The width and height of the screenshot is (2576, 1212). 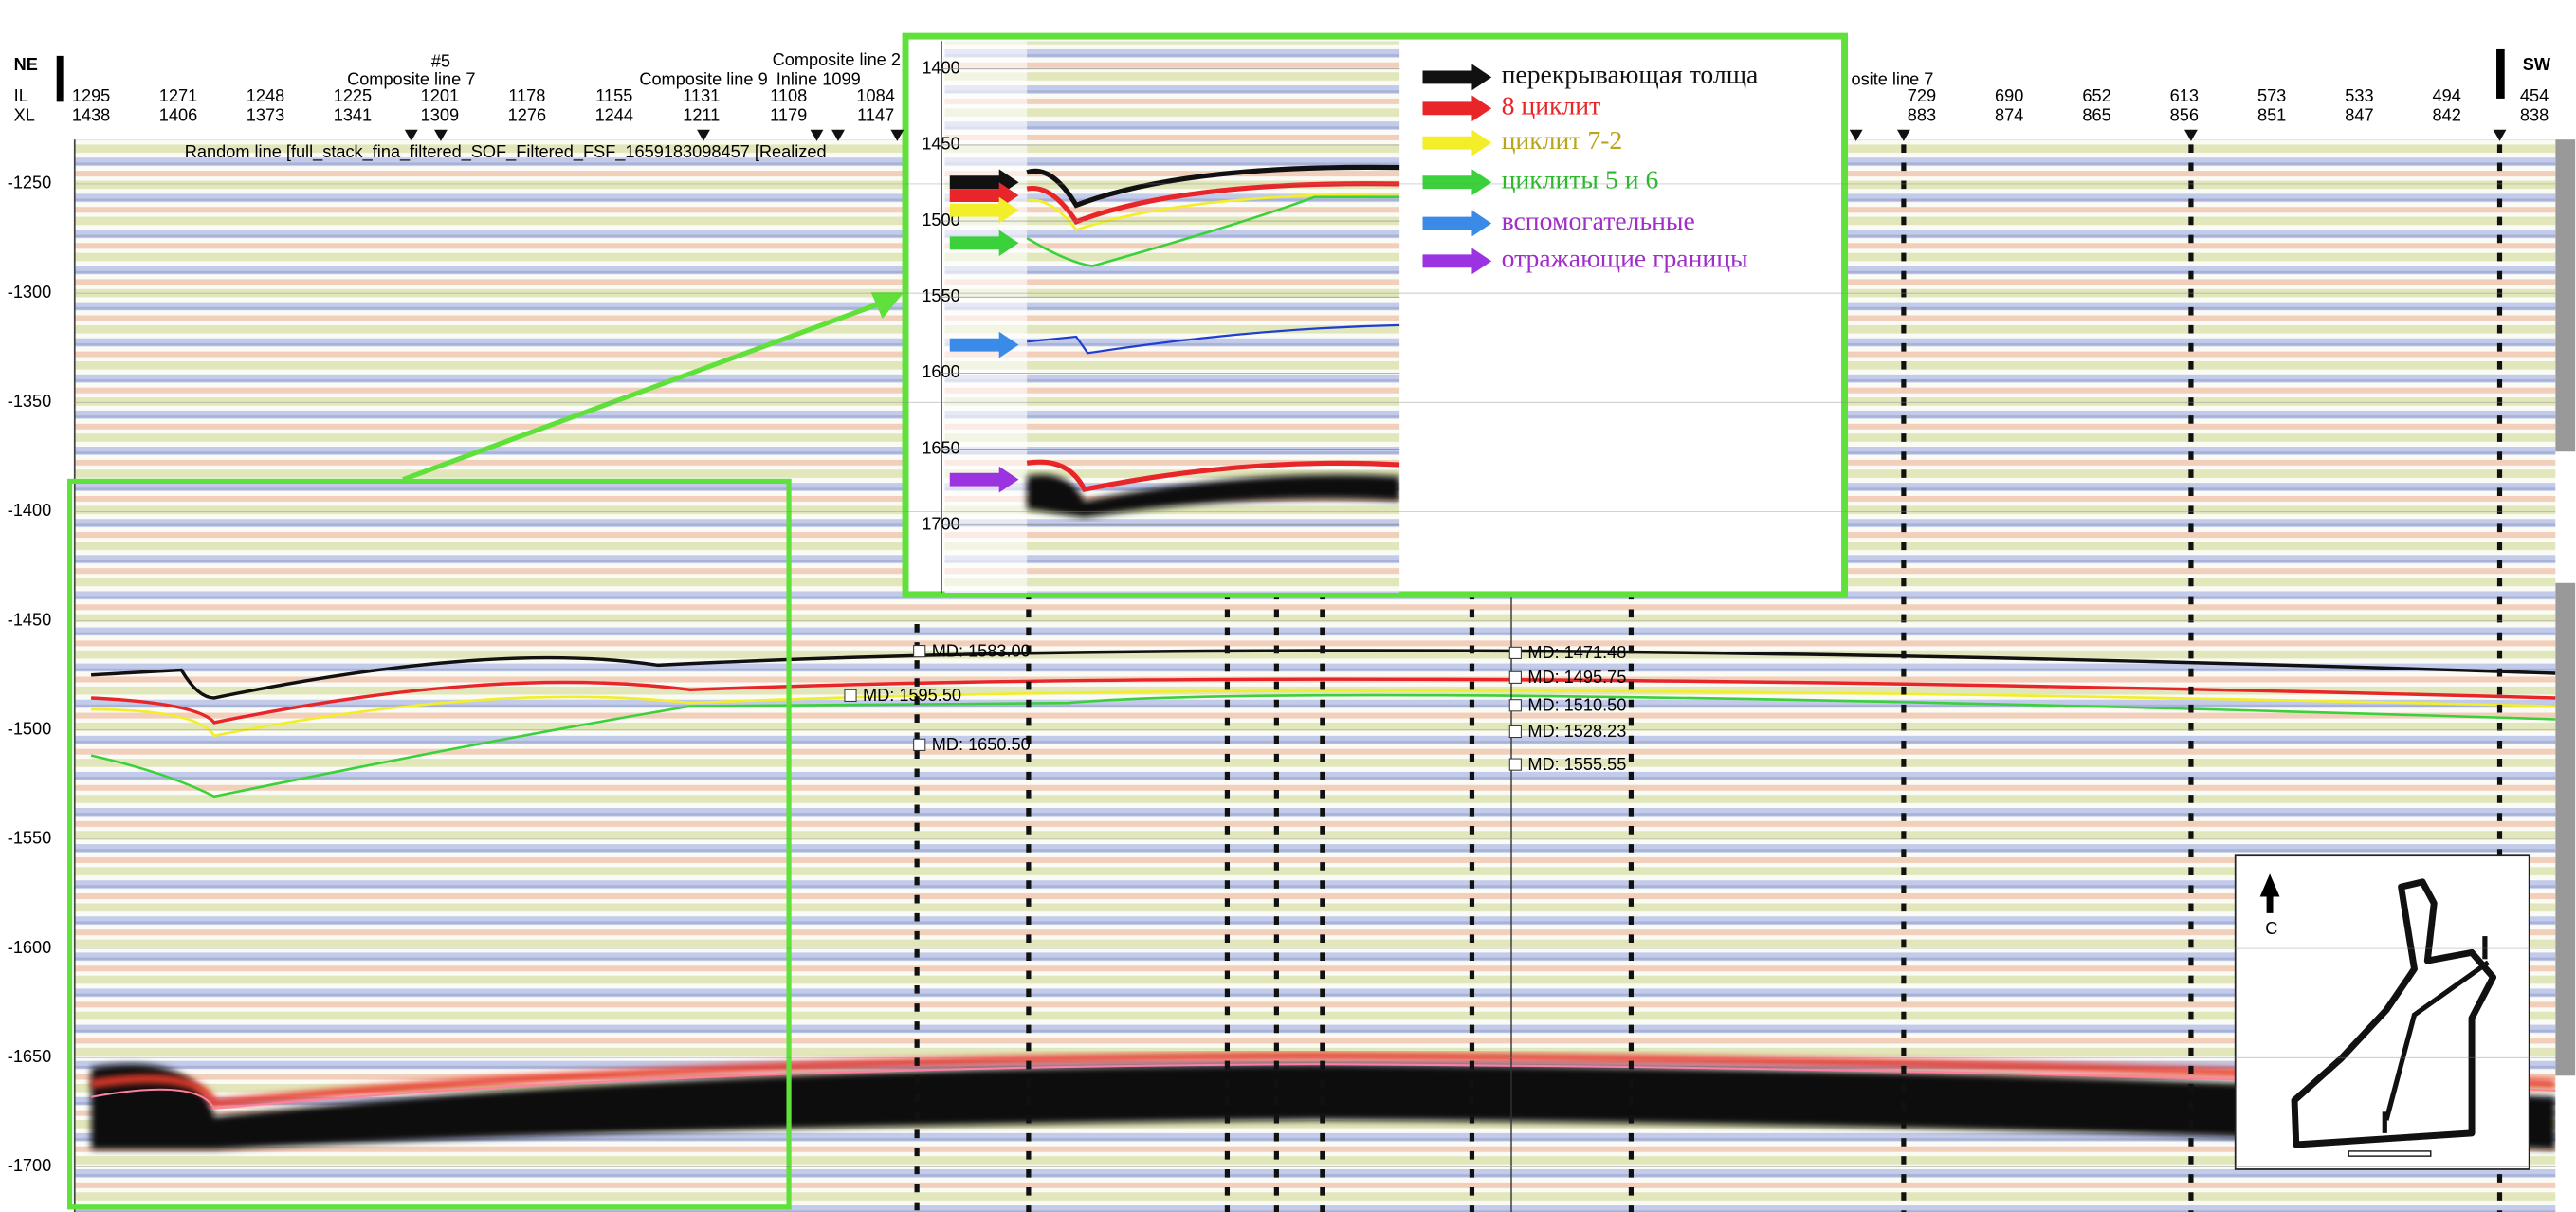 What do you see at coordinates (986, 317) in the screenshot?
I see `inset-blank` at bounding box center [986, 317].